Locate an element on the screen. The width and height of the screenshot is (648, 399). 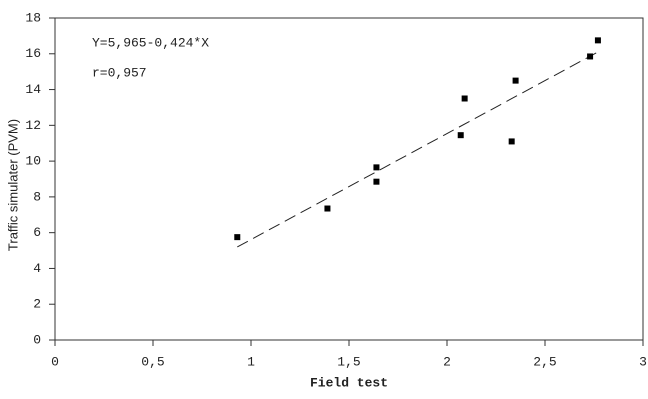
y-axis-label: Traffic simulater (PVM) is located at coordinates (12, 185).